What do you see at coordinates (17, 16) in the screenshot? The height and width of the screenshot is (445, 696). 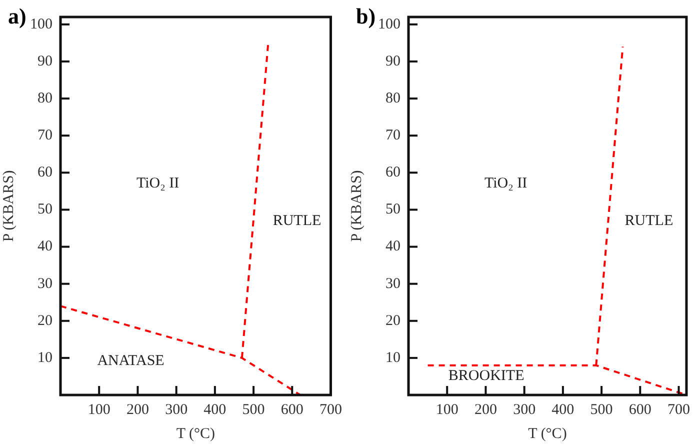 I see `chart-title: a)` at bounding box center [17, 16].